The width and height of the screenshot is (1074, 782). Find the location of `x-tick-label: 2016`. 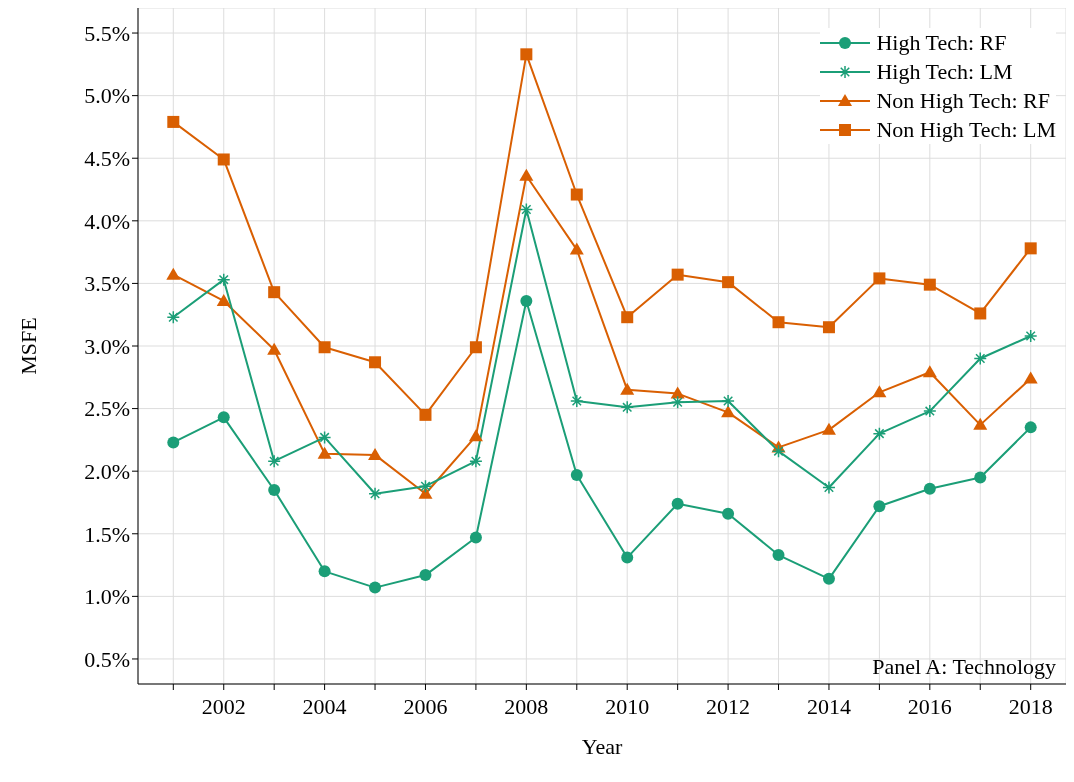

x-tick-label: 2016 is located at coordinates (929, 706).